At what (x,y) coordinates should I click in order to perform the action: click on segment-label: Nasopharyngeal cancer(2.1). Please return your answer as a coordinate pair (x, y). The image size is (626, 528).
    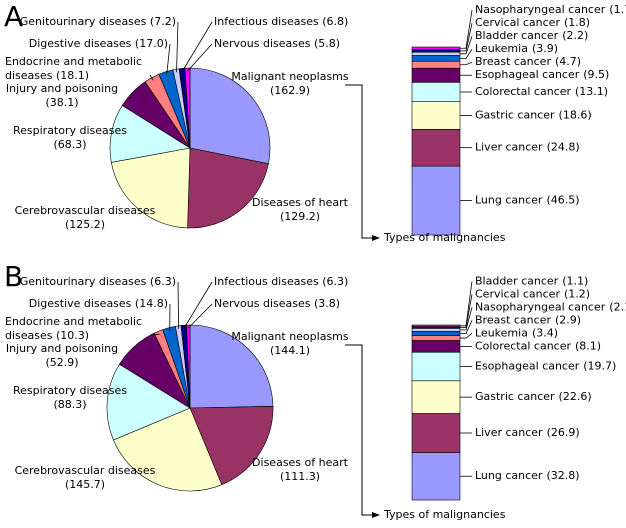
    Looking at the image, I should click on (550, 306).